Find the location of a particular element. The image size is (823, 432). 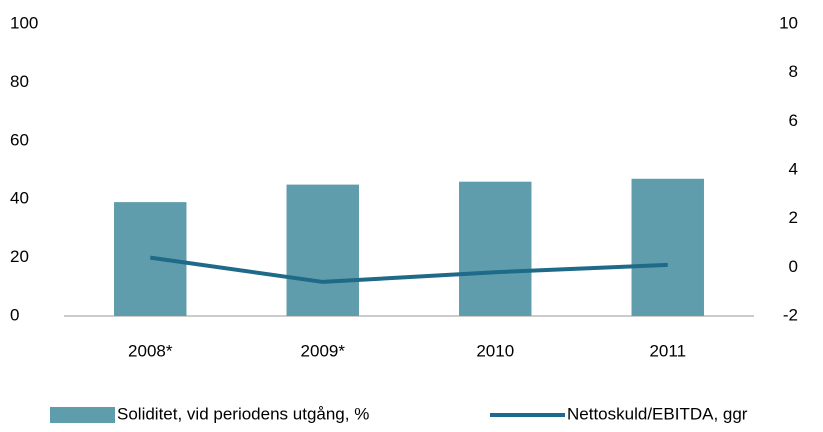

y-tick-label: 0 is located at coordinates (14, 314).